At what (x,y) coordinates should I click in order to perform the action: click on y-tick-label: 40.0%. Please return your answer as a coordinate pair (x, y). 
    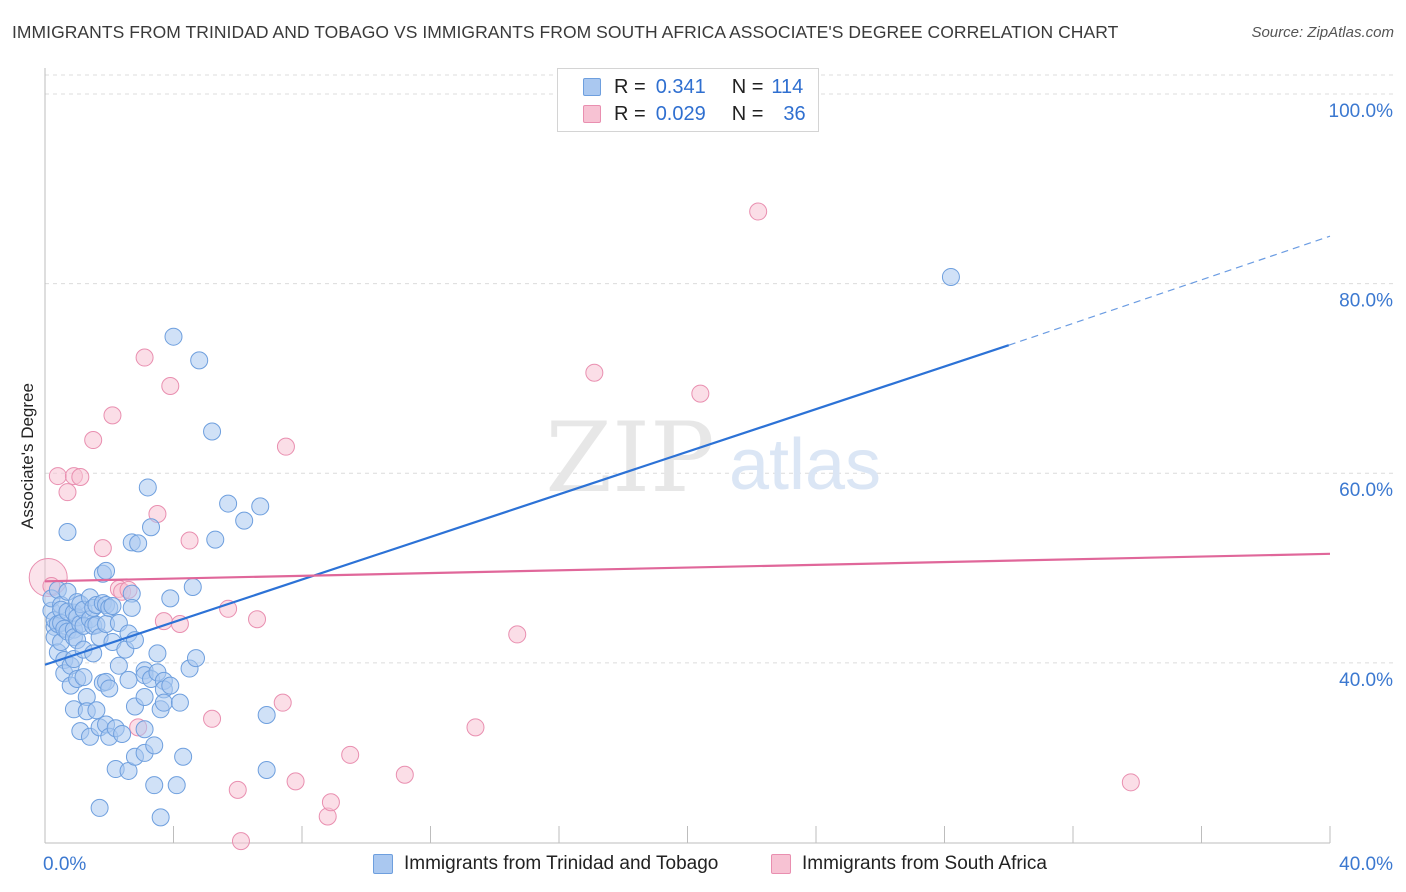
    Looking at the image, I should click on (1366, 680).